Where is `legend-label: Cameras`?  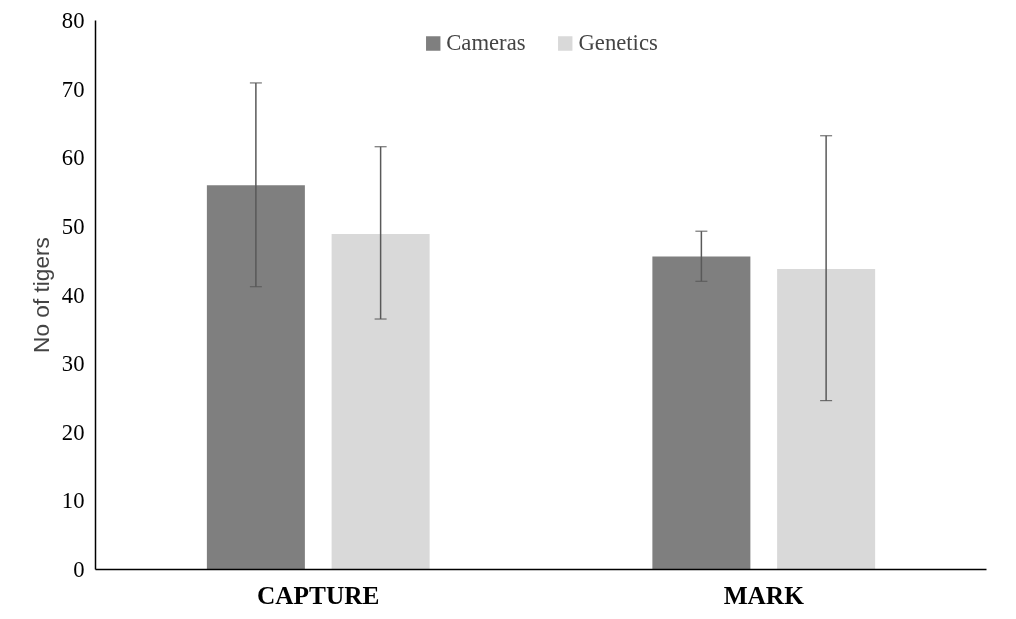
legend-label: Cameras is located at coordinates (486, 43).